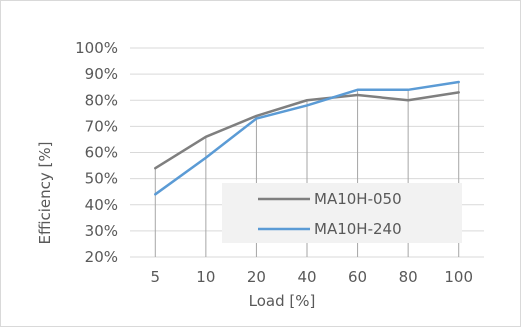 This screenshot has width=521, height=327. Describe the element at coordinates (358, 199) in the screenshot. I see `legend-label: MA10H-050` at that location.